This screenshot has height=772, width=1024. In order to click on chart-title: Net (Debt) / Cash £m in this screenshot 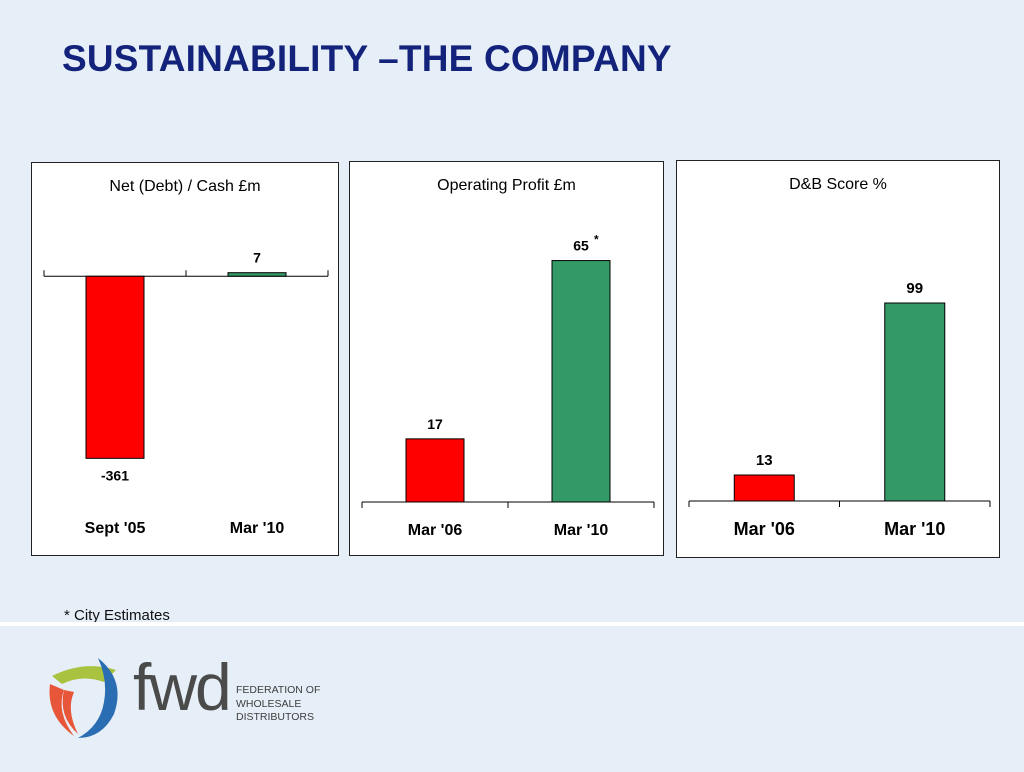, I will do `click(185, 186)`.